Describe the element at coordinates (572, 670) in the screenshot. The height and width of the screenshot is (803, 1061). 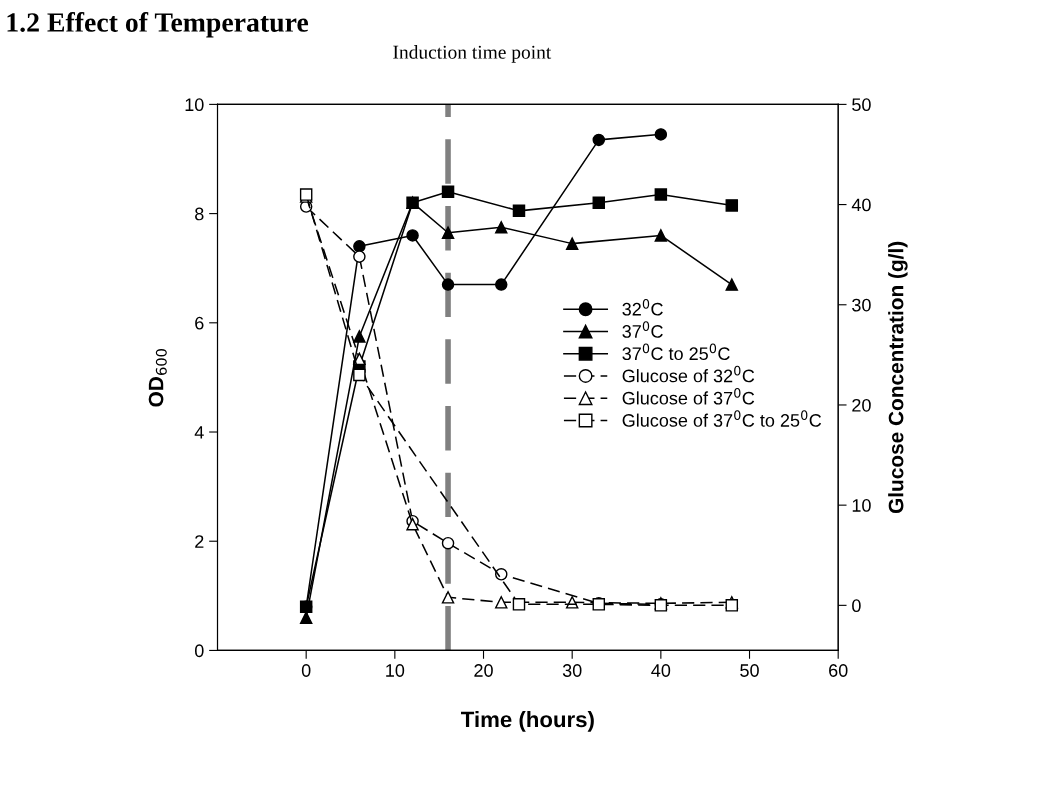
I see `x-tick-label: 30` at that location.